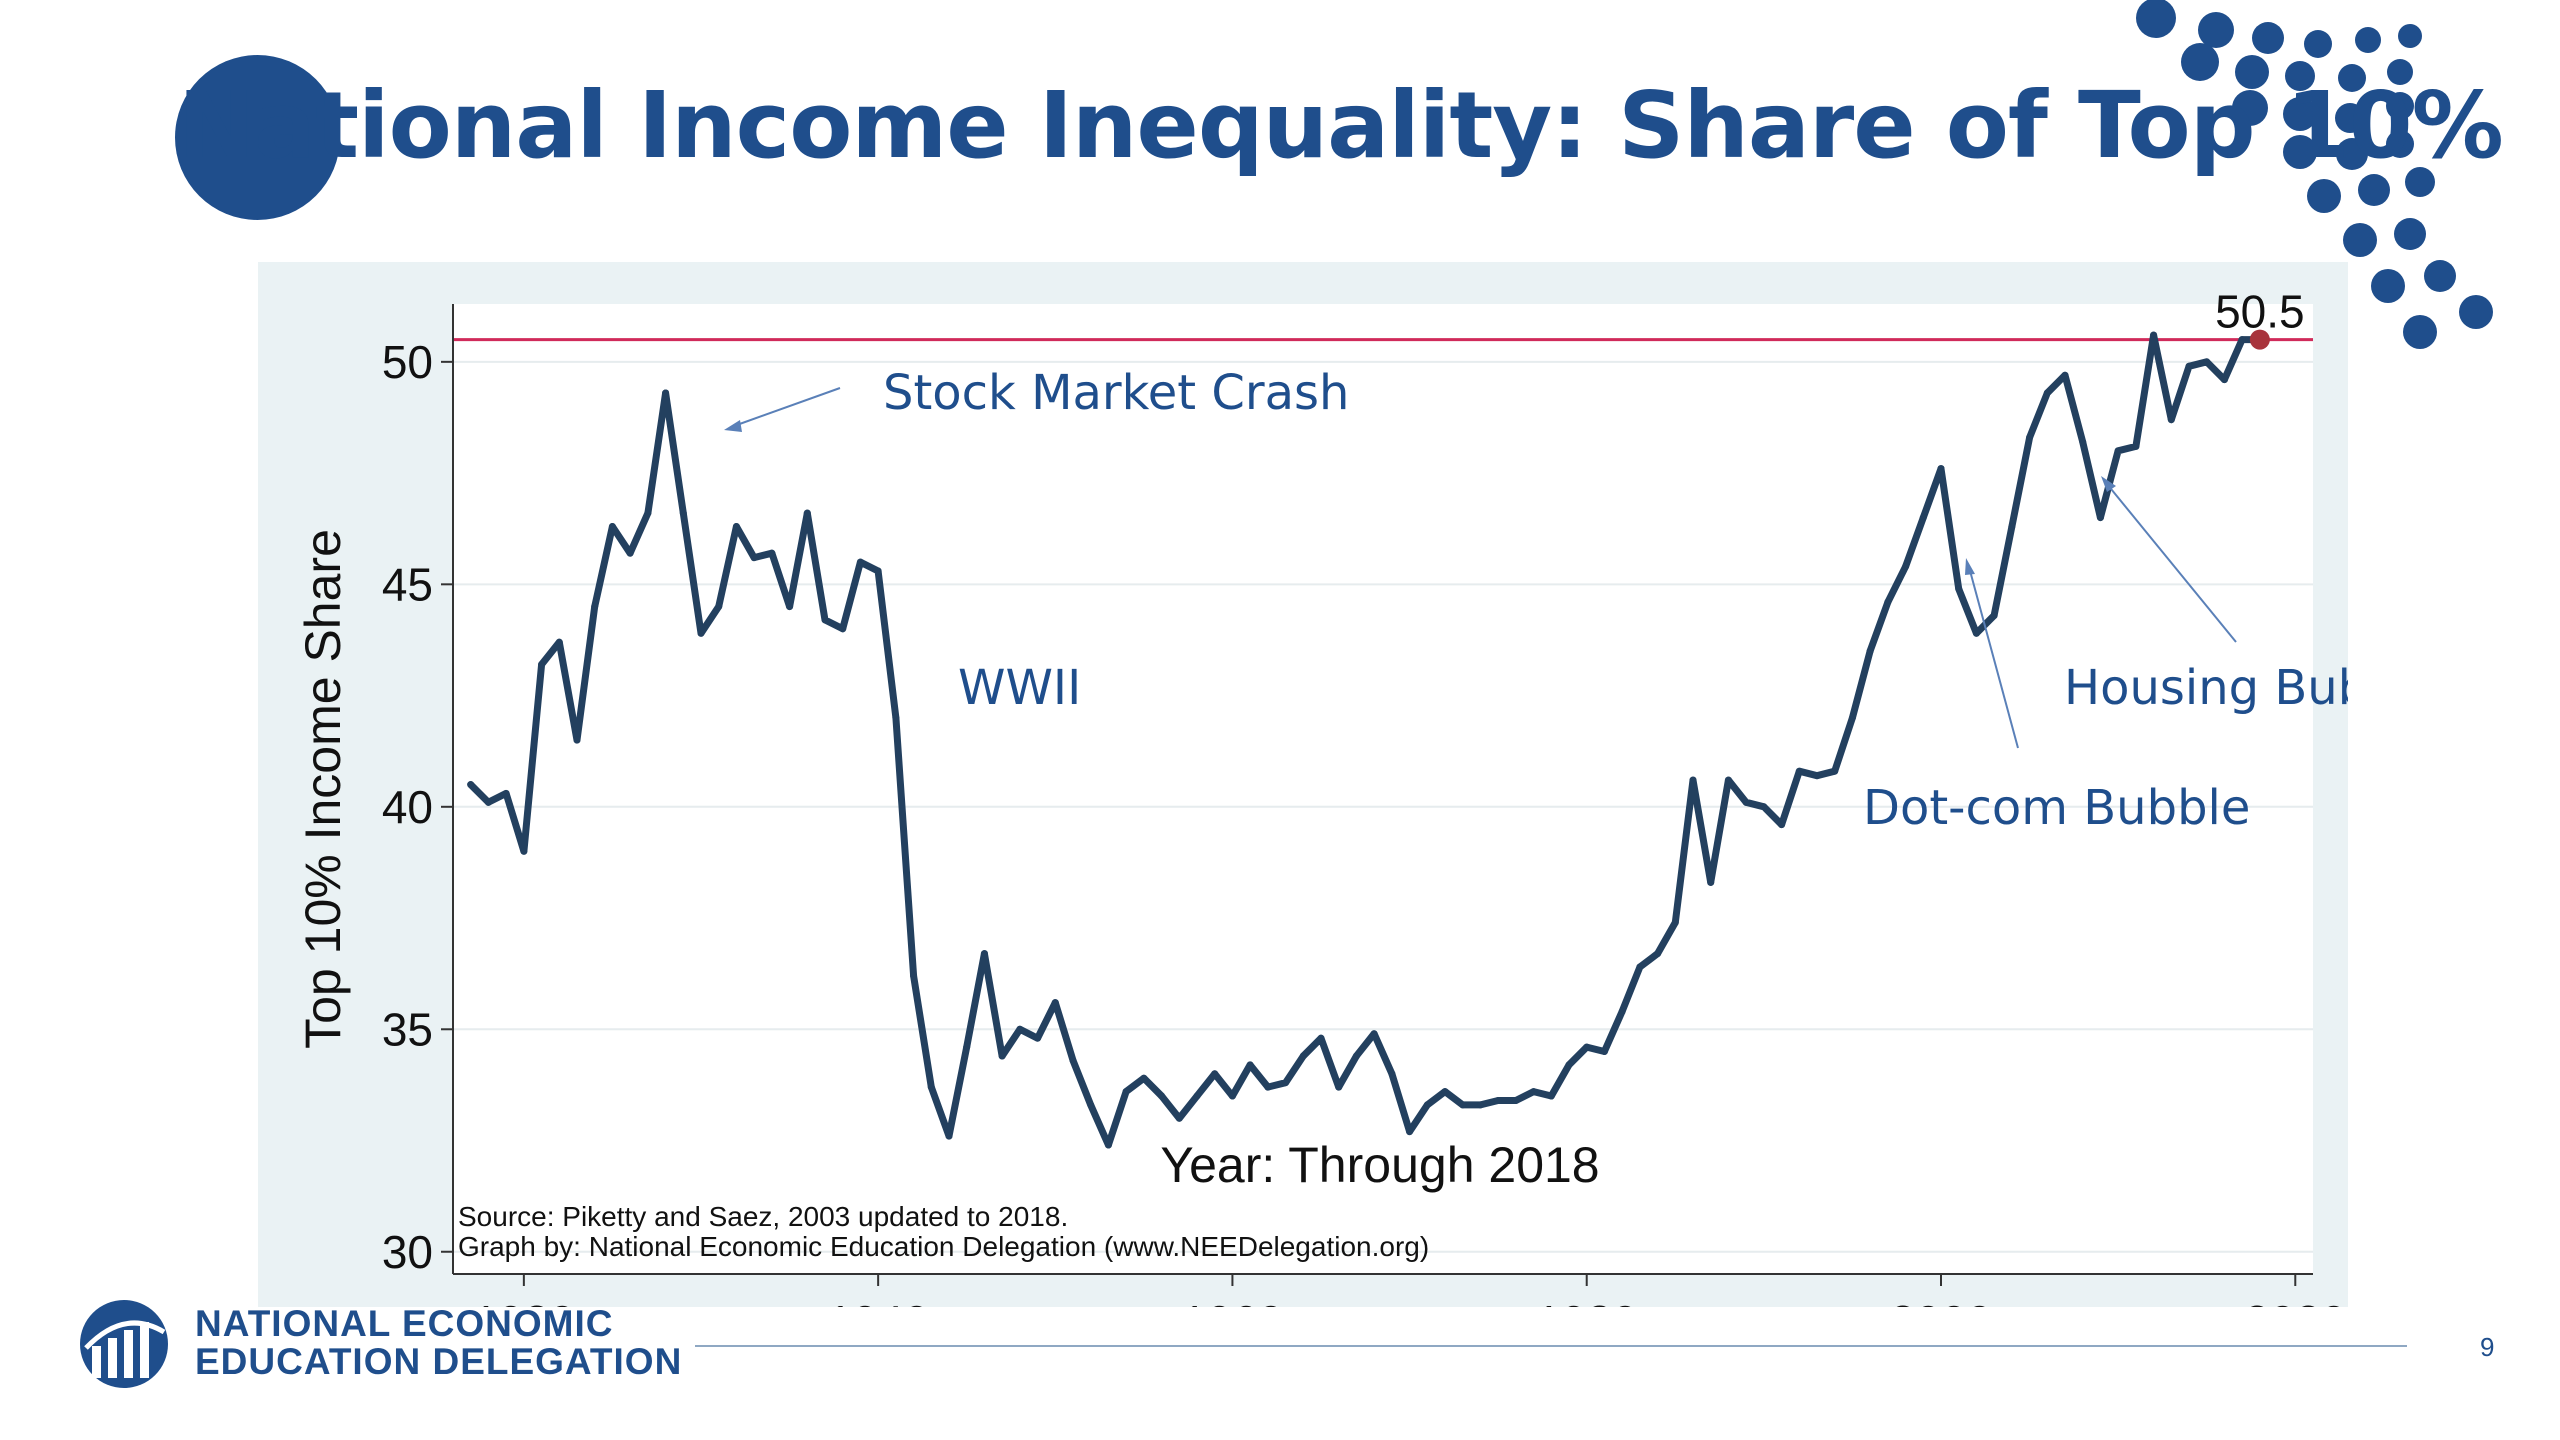 Image resolution: width=2560 pixels, height=1440 pixels. What do you see at coordinates (323, 789) in the screenshot?
I see `y-axis-title: Top 10% Income Share` at bounding box center [323, 789].